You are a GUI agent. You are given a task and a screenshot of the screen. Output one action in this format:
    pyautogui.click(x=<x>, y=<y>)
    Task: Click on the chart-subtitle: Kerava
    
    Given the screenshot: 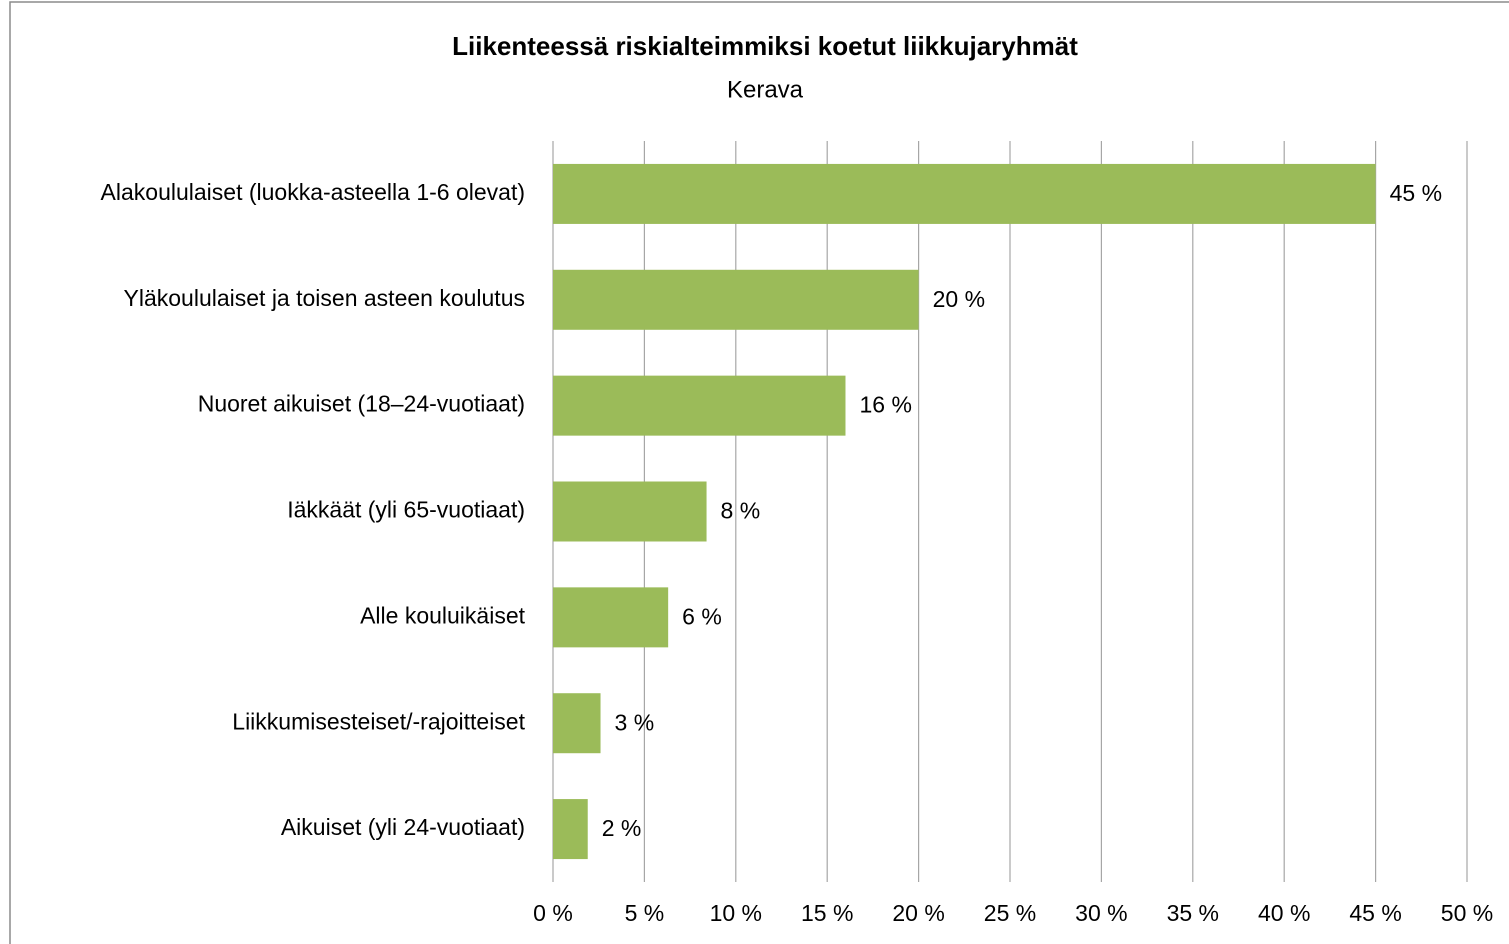 What is the action you would take?
    pyautogui.click(x=765, y=89)
    